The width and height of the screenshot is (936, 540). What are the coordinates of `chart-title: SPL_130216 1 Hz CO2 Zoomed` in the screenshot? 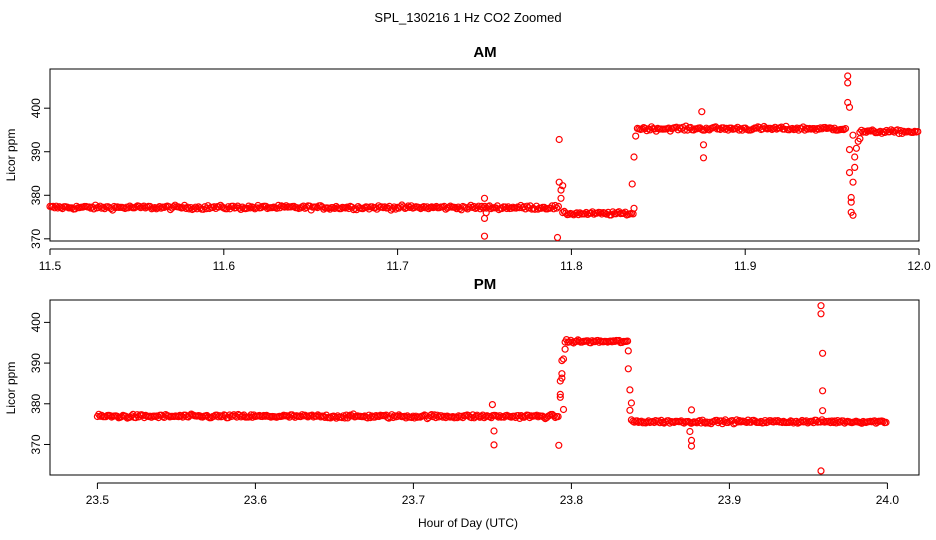 It's located at (467, 17).